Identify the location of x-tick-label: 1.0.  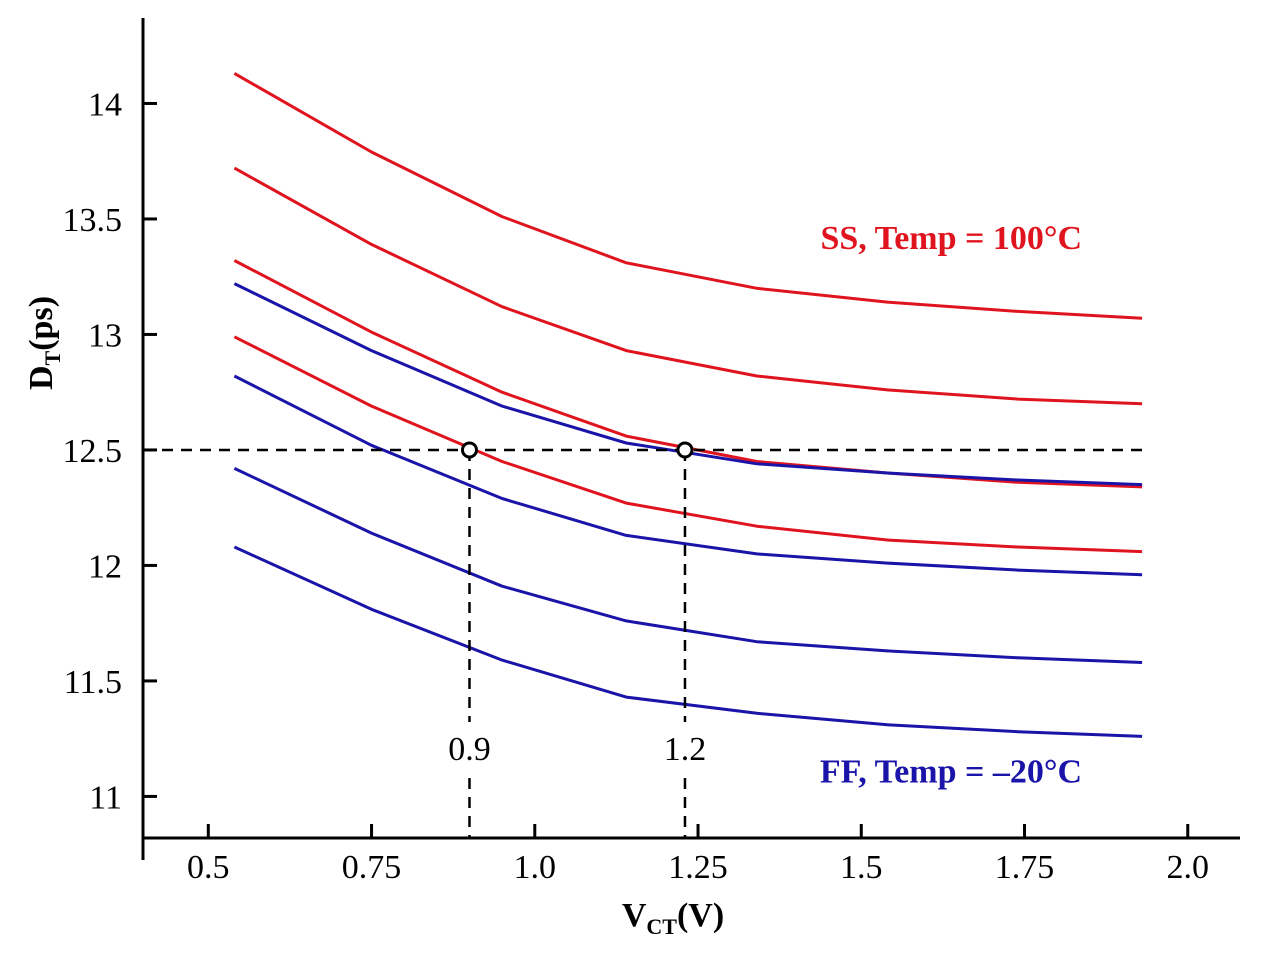
(535, 867).